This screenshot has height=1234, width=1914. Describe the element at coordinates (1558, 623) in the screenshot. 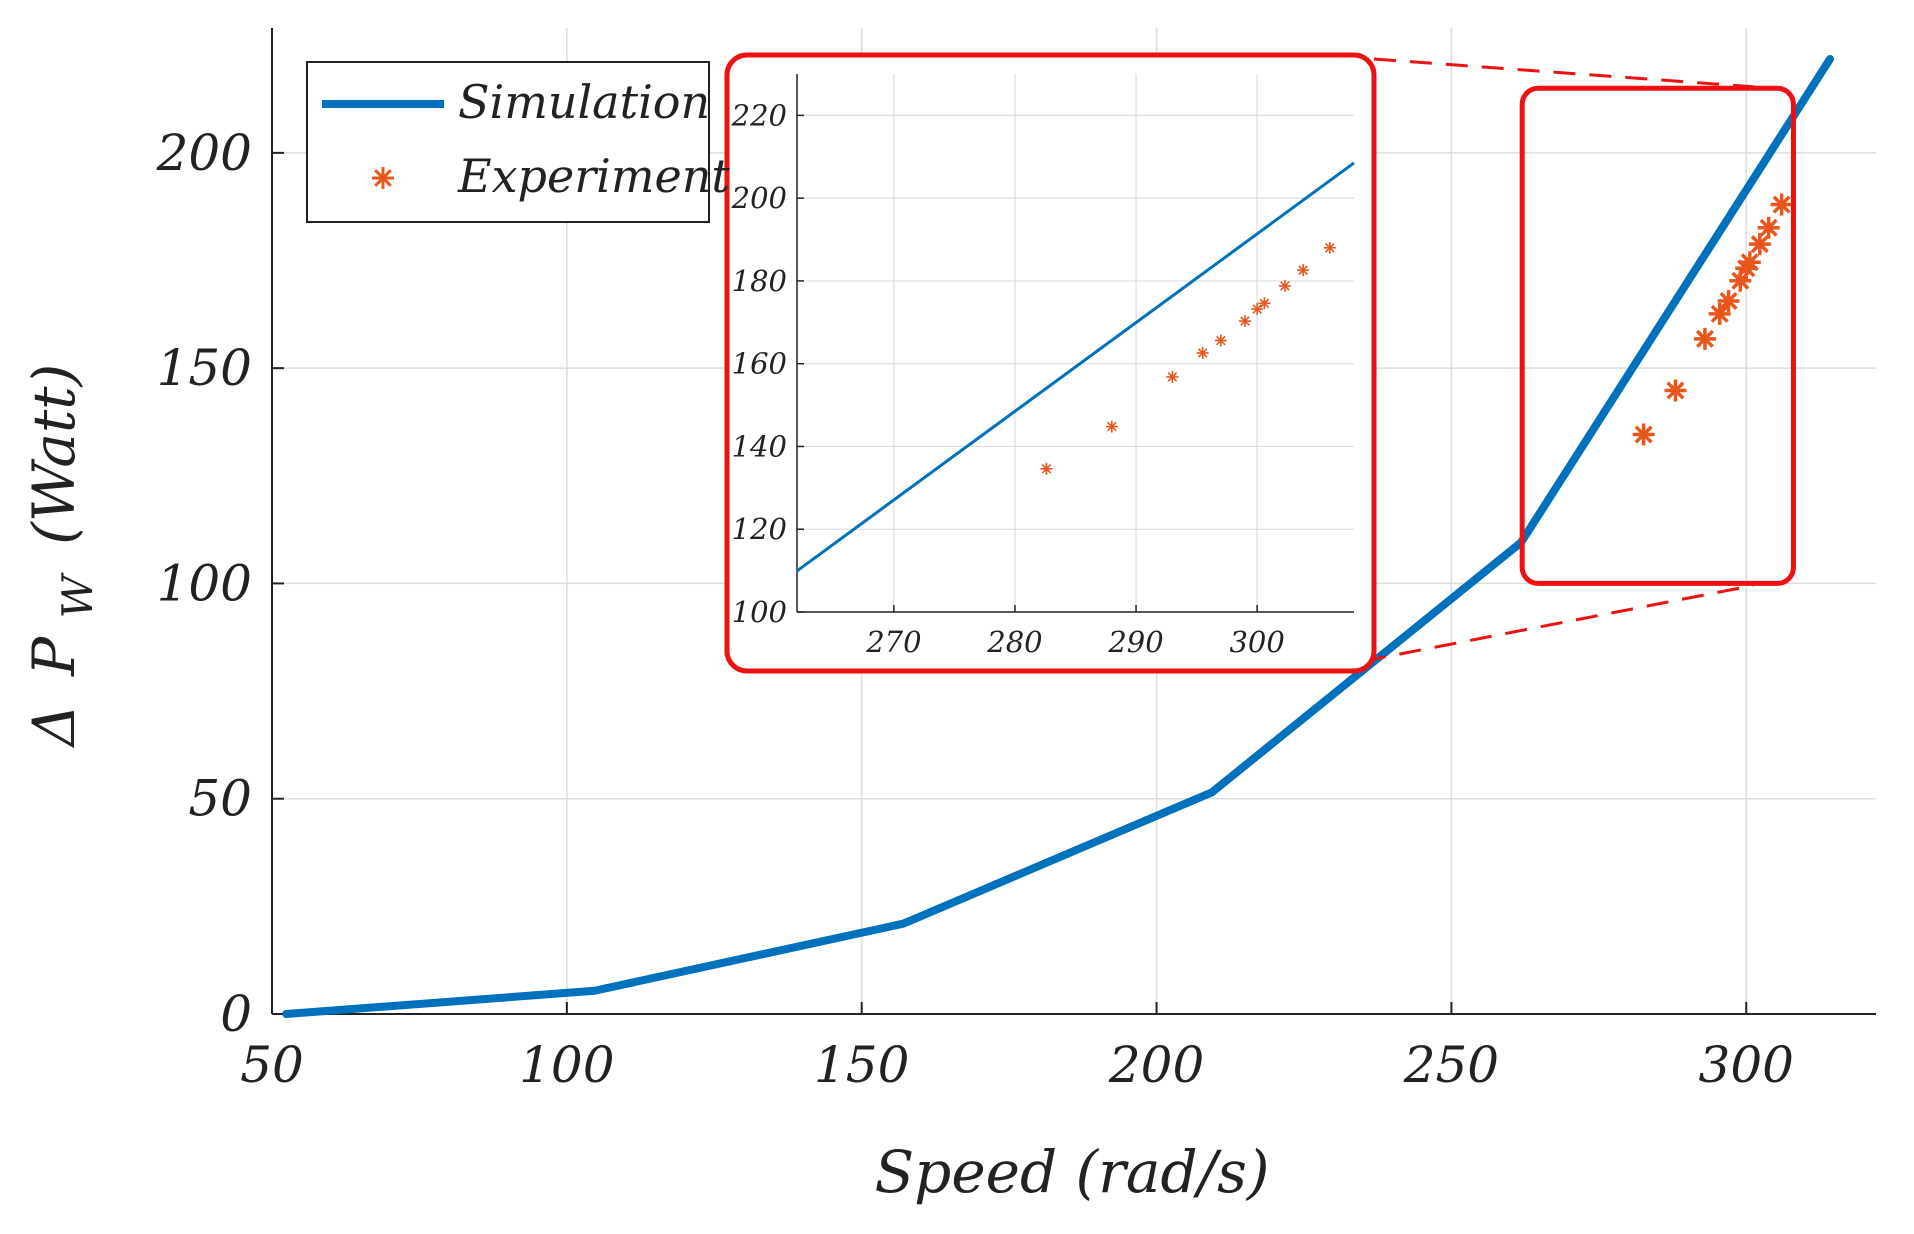

I see `zoom-connector-bottom` at that location.